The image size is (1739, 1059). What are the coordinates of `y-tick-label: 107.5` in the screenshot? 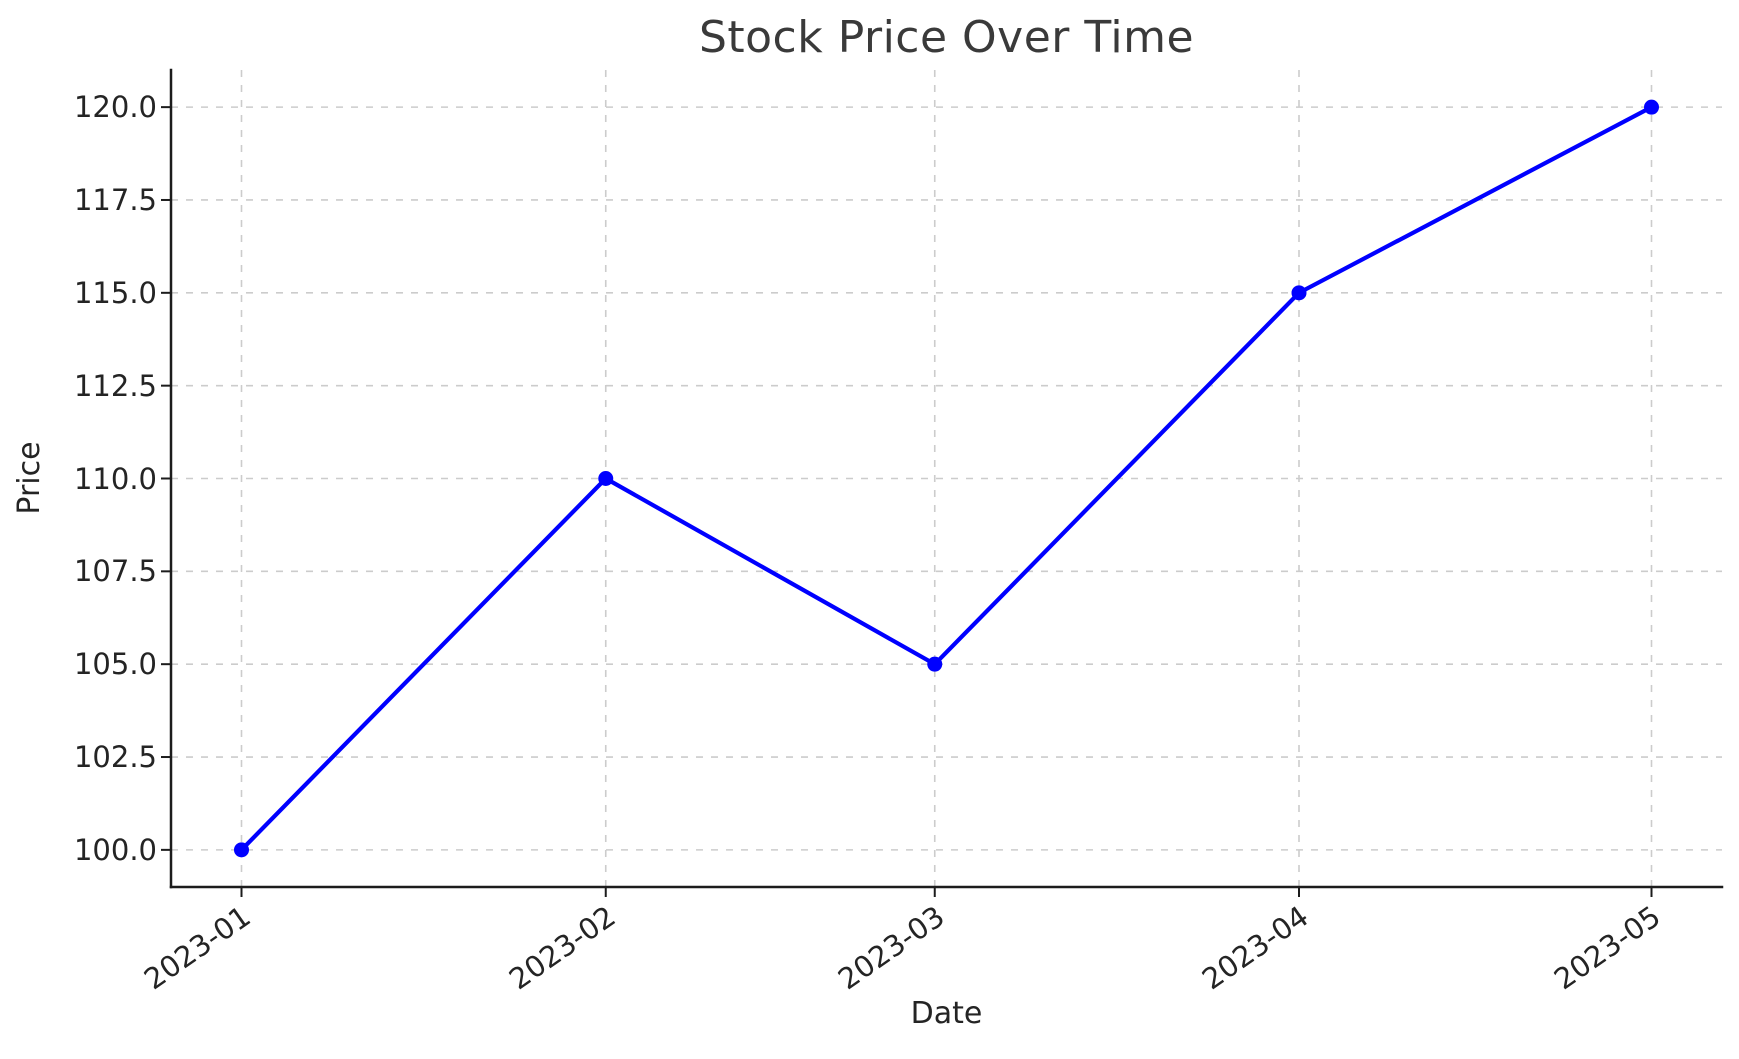 It's located at (115, 571).